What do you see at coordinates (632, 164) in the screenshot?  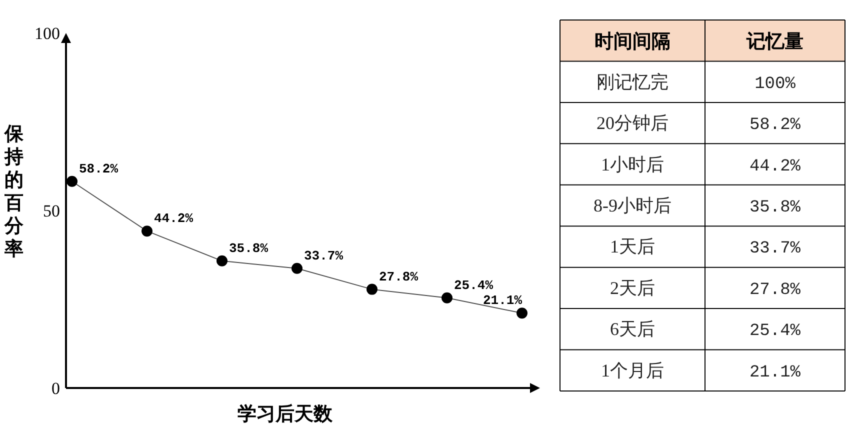 I see `category-label: 1小时后` at bounding box center [632, 164].